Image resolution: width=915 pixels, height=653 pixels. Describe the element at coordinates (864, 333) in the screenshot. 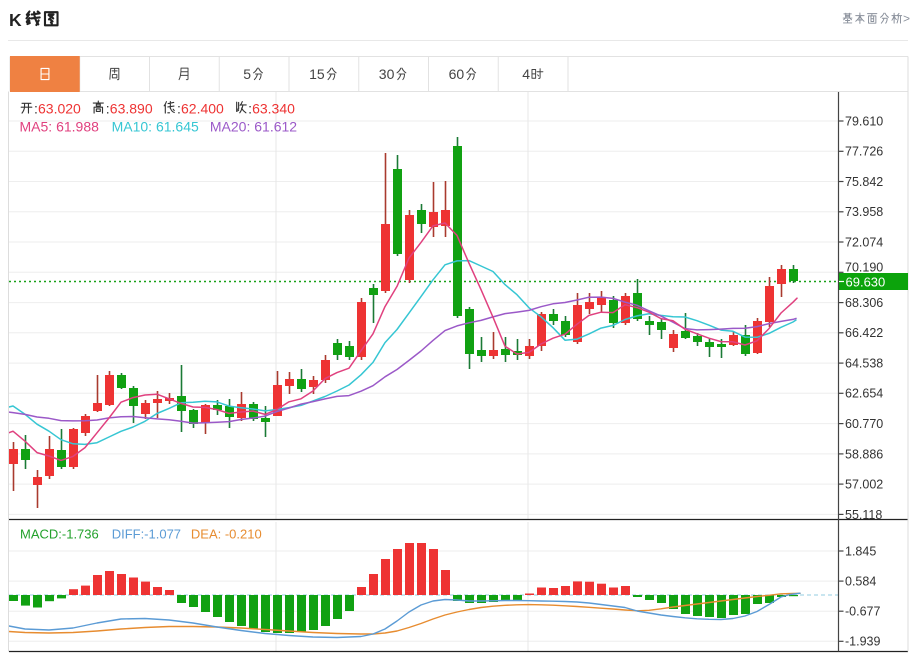

I see `svg-text: 66.422` at that location.